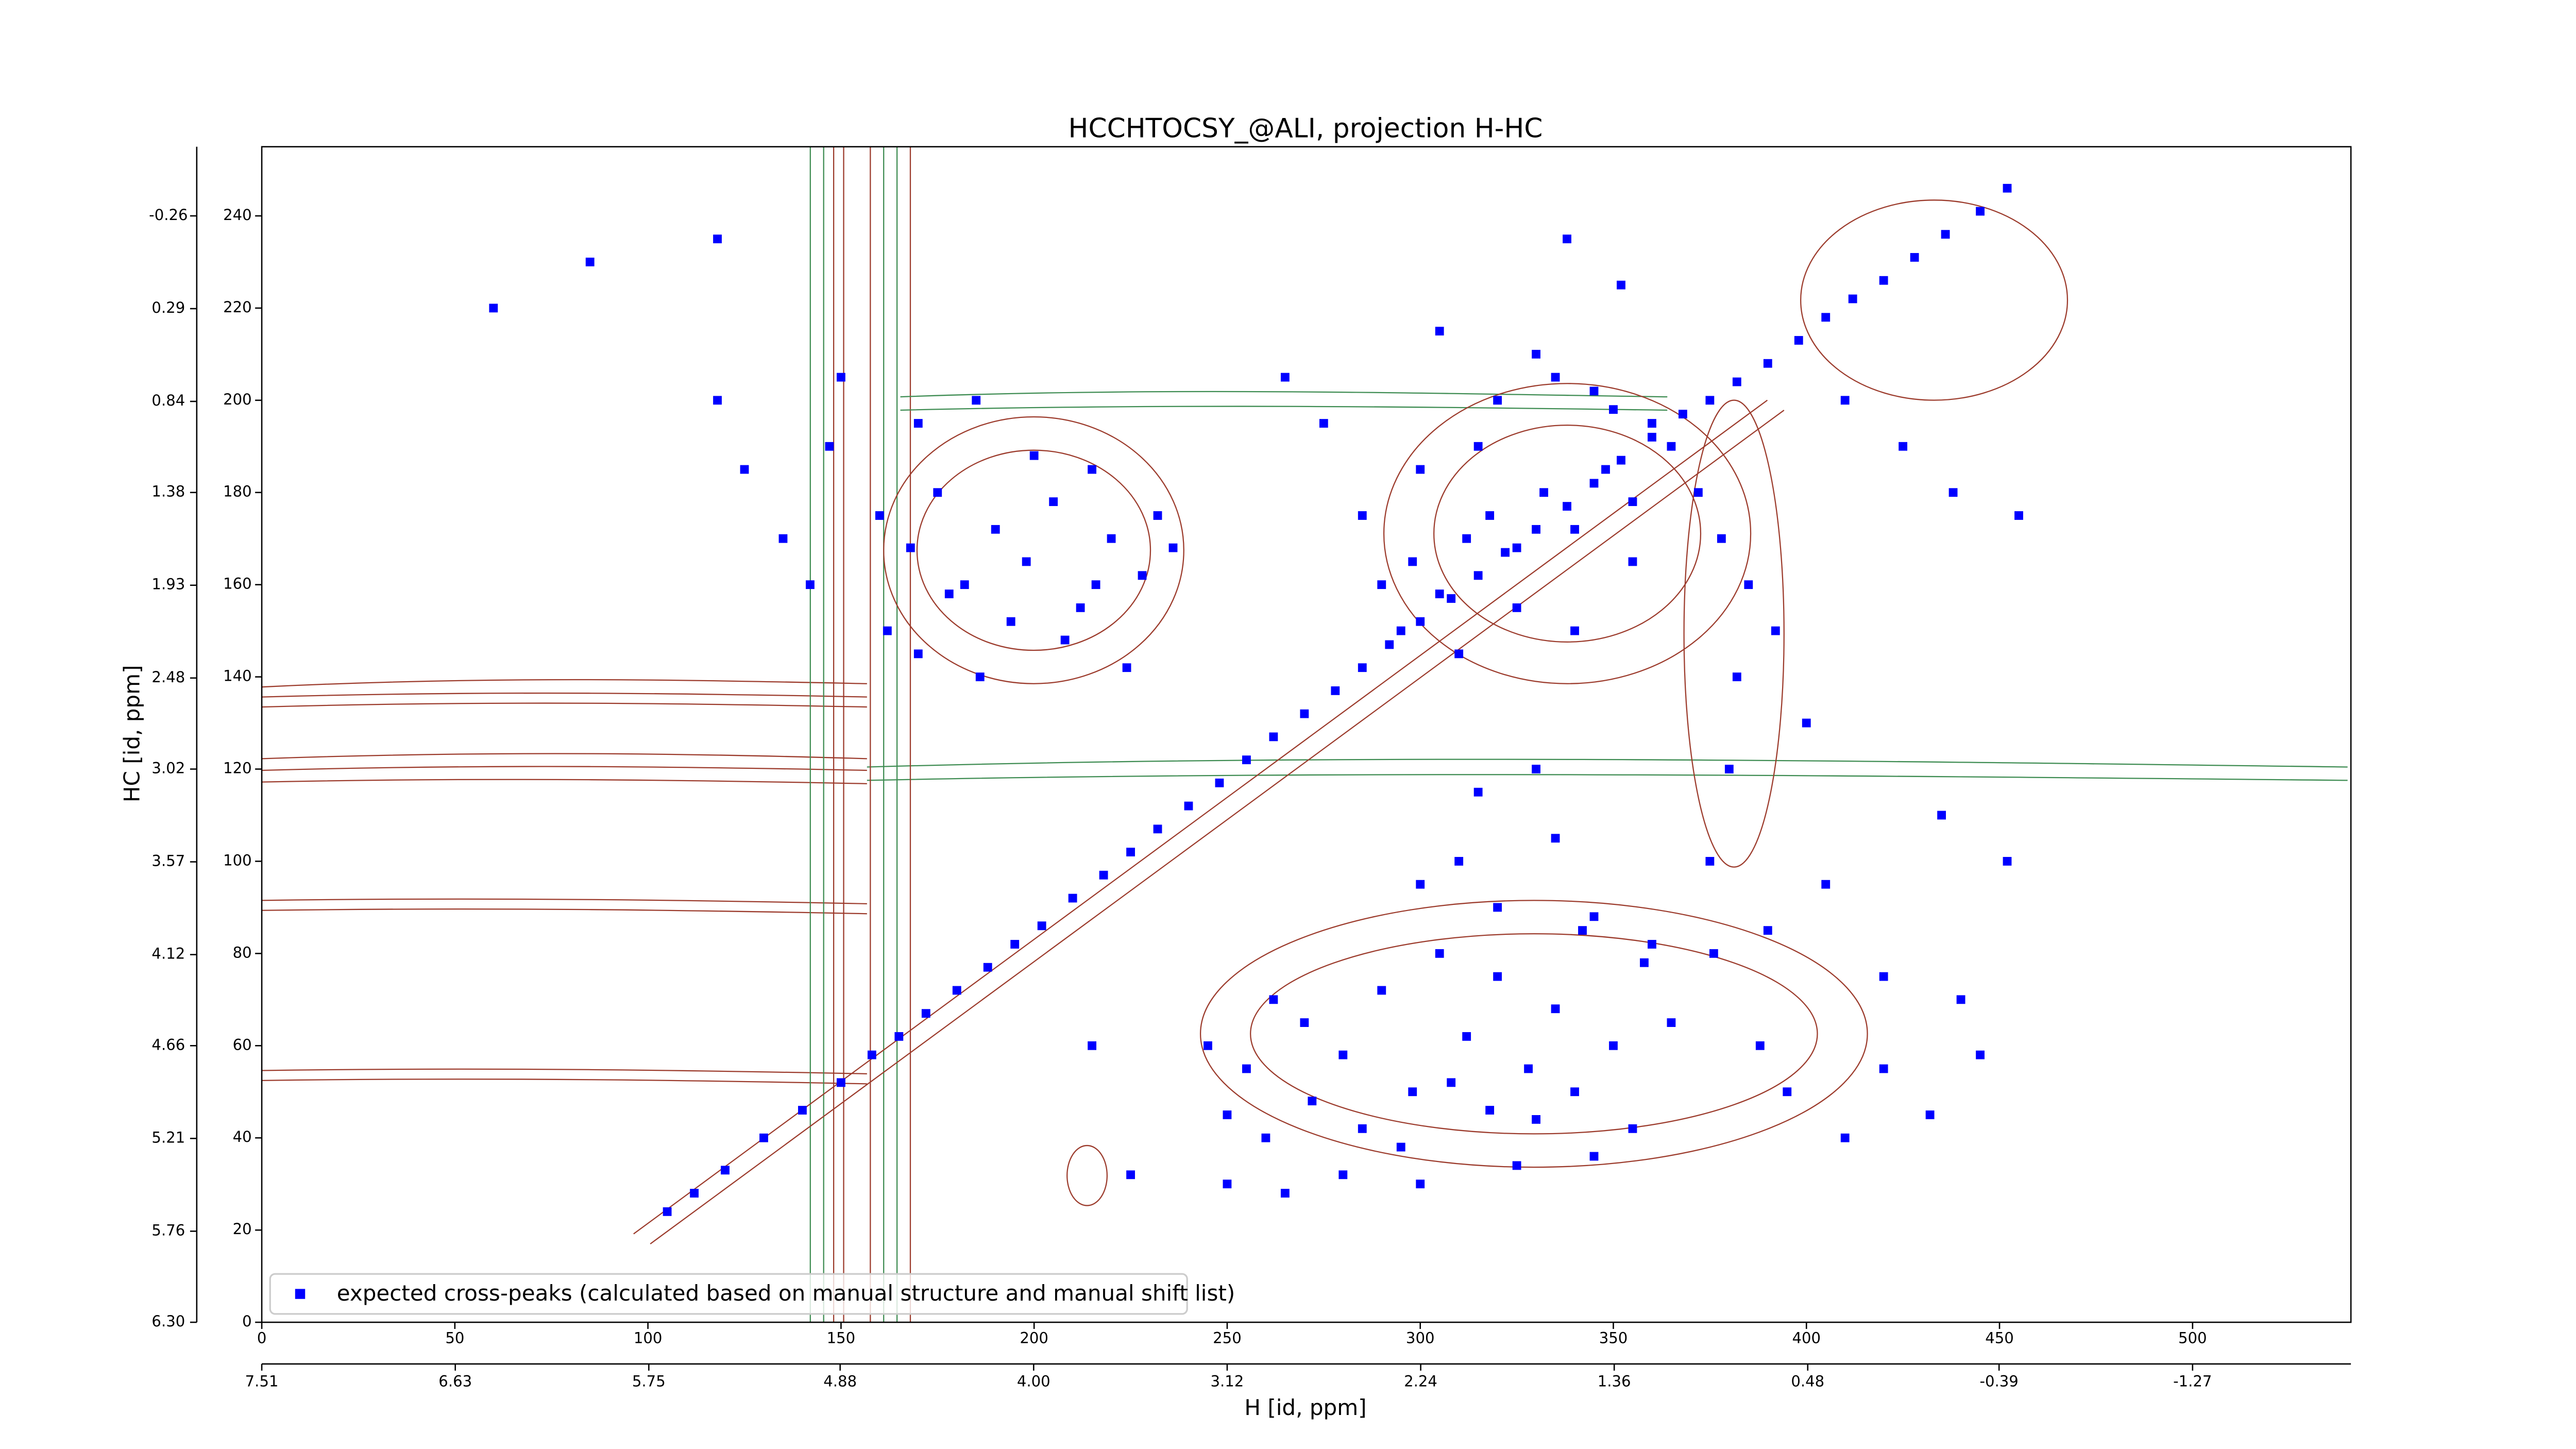 The width and height of the screenshot is (2576, 1449). What do you see at coordinates (1806, 1337) in the screenshot?
I see `x-tick-label: 400` at bounding box center [1806, 1337].